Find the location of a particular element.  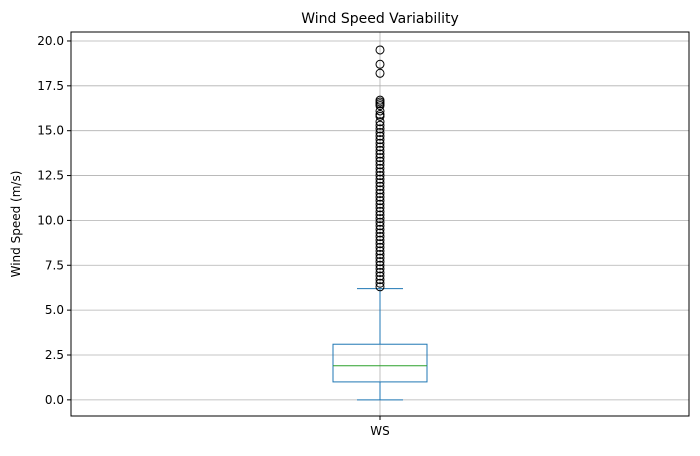

y-axis-ticks: 0.0 2.5 5.0 7.5 10.0 12.5 15.0 17.5 20.0 is located at coordinates (54, 220).